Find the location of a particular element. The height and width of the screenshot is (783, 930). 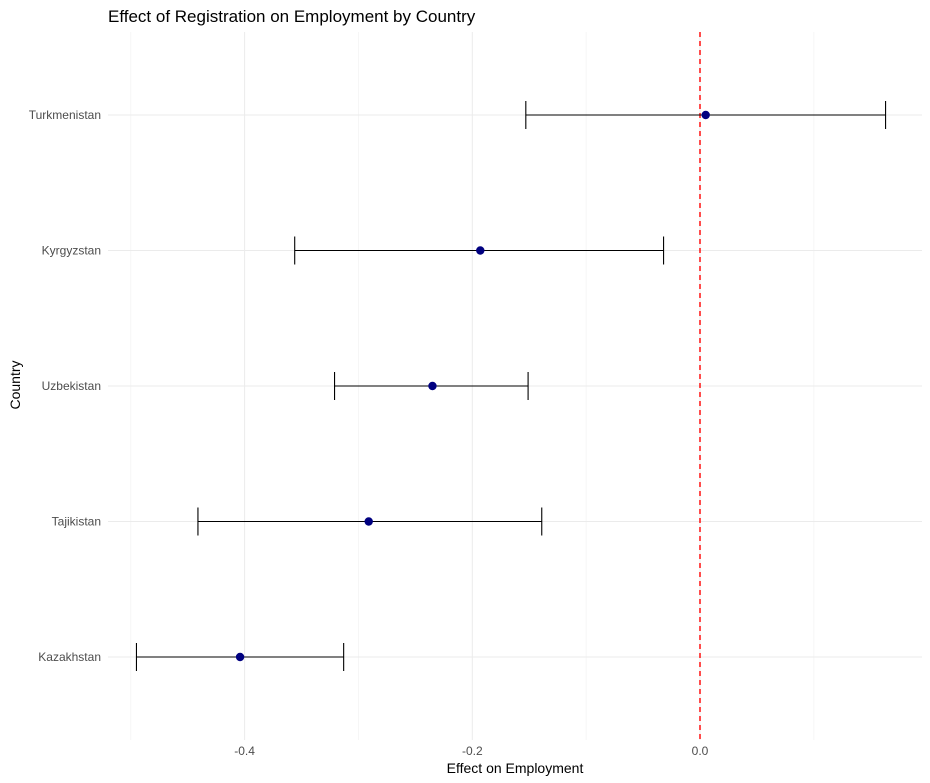

y-axis-title: Country is located at coordinates (15, 384).